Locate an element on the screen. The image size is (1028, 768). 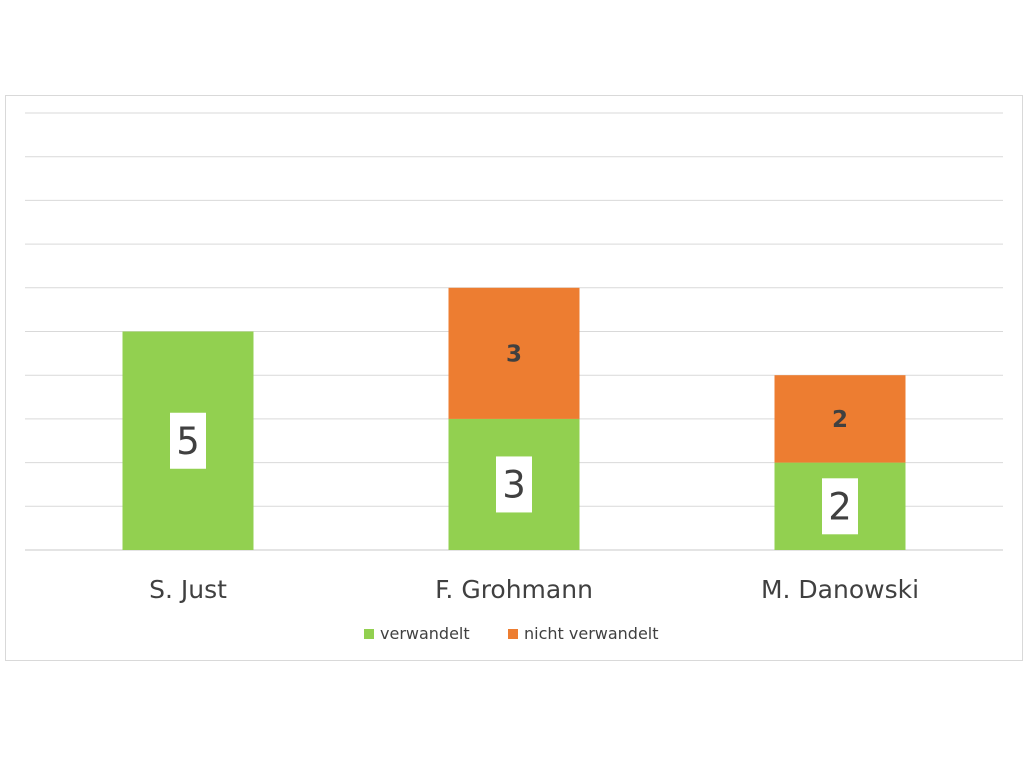
category-axis: S. Just F. Grohmann M. Danowski is located at coordinates (534, 589).